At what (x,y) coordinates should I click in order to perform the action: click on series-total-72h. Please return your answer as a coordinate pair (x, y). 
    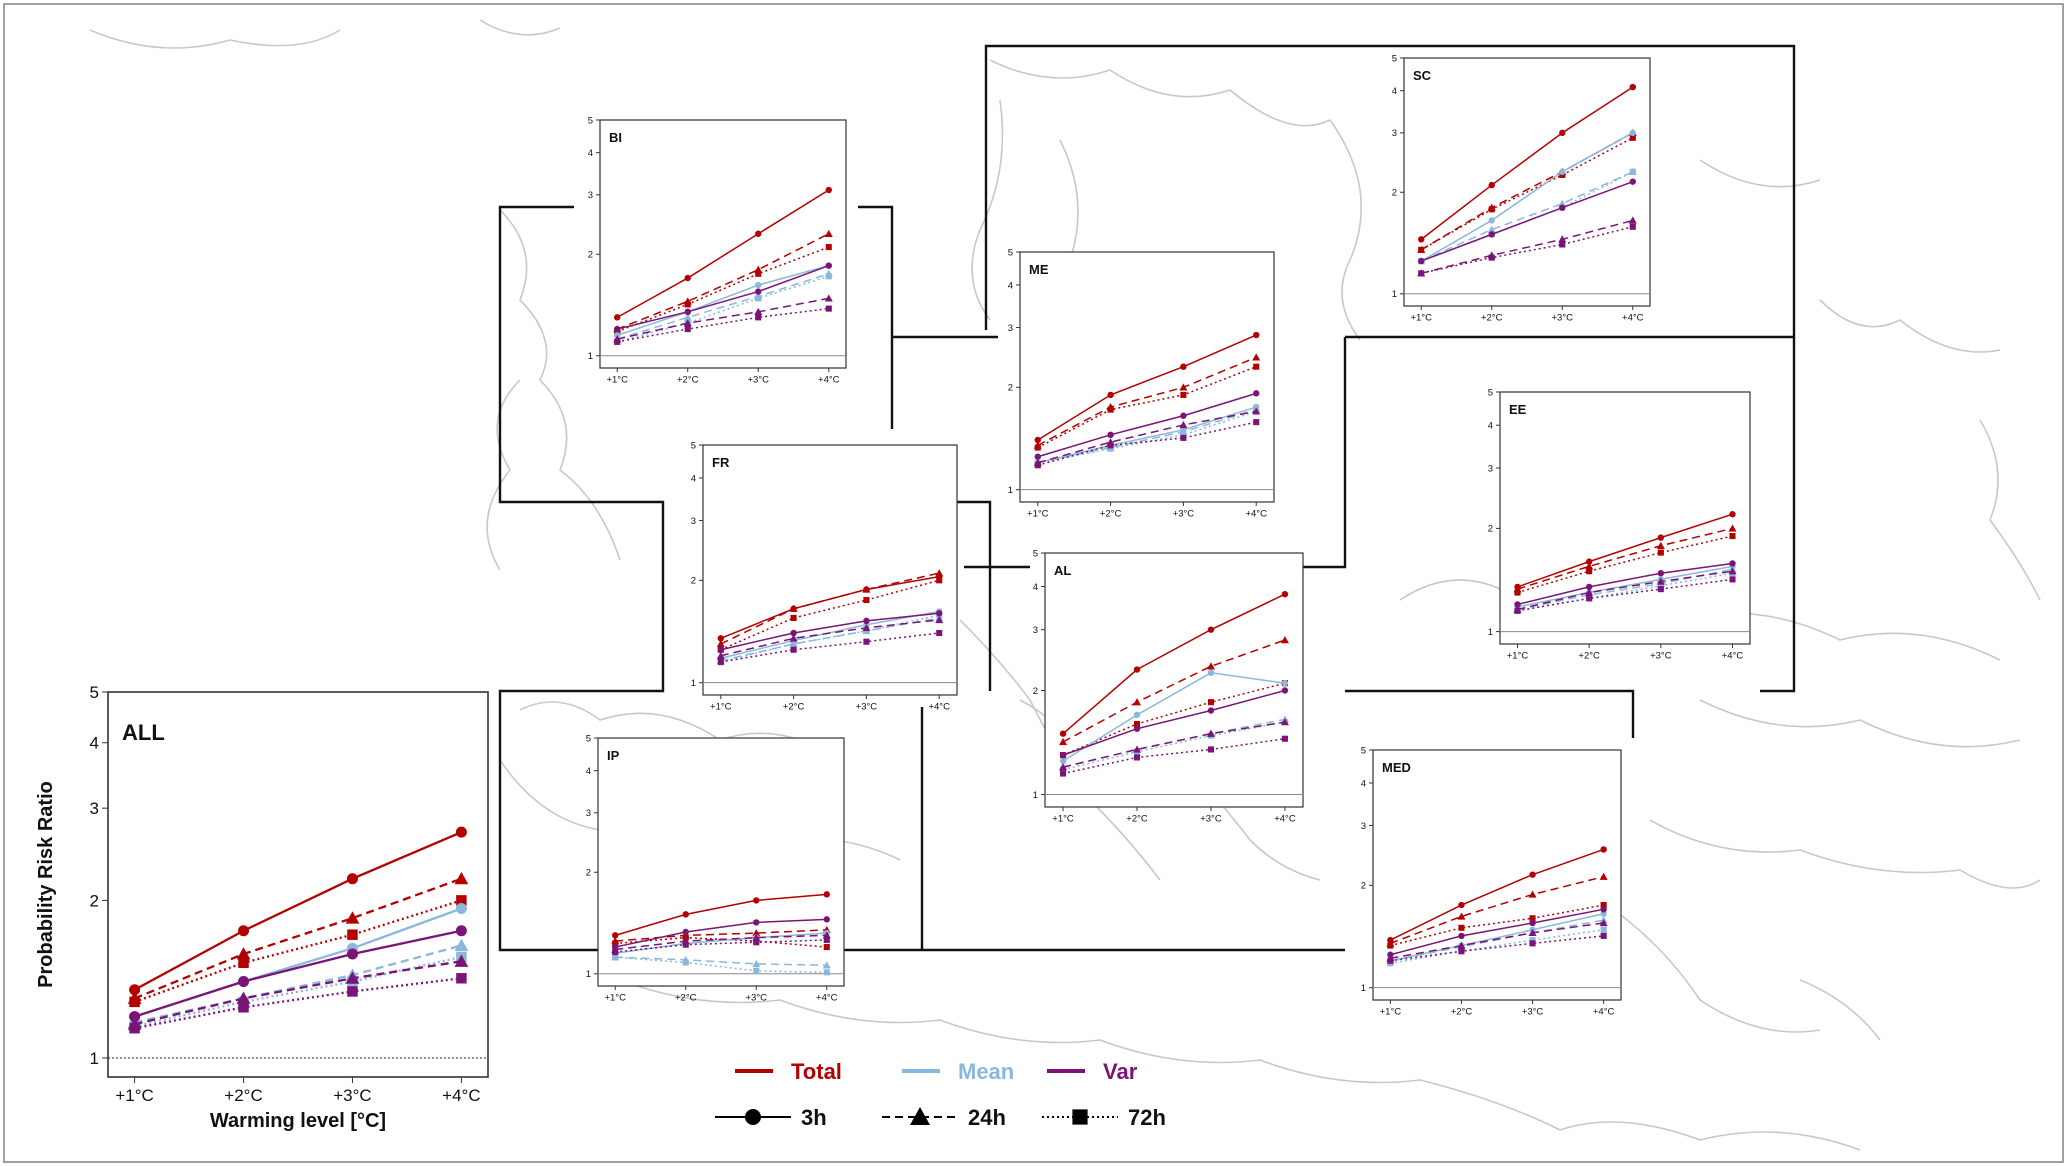
    Looking at the image, I should click on (298, 951).